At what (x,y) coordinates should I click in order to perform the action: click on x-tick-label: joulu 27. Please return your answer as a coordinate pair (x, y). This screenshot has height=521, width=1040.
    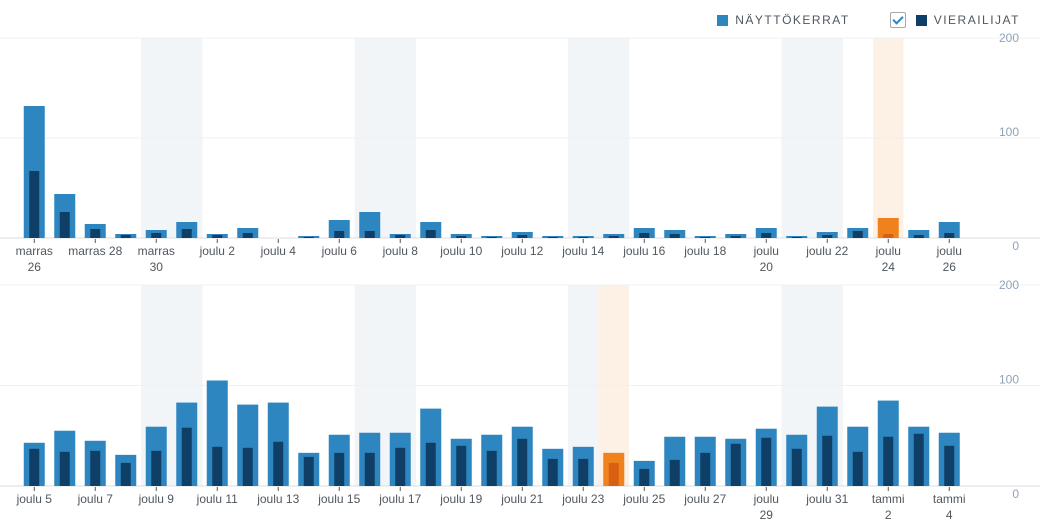
    Looking at the image, I should click on (704, 499).